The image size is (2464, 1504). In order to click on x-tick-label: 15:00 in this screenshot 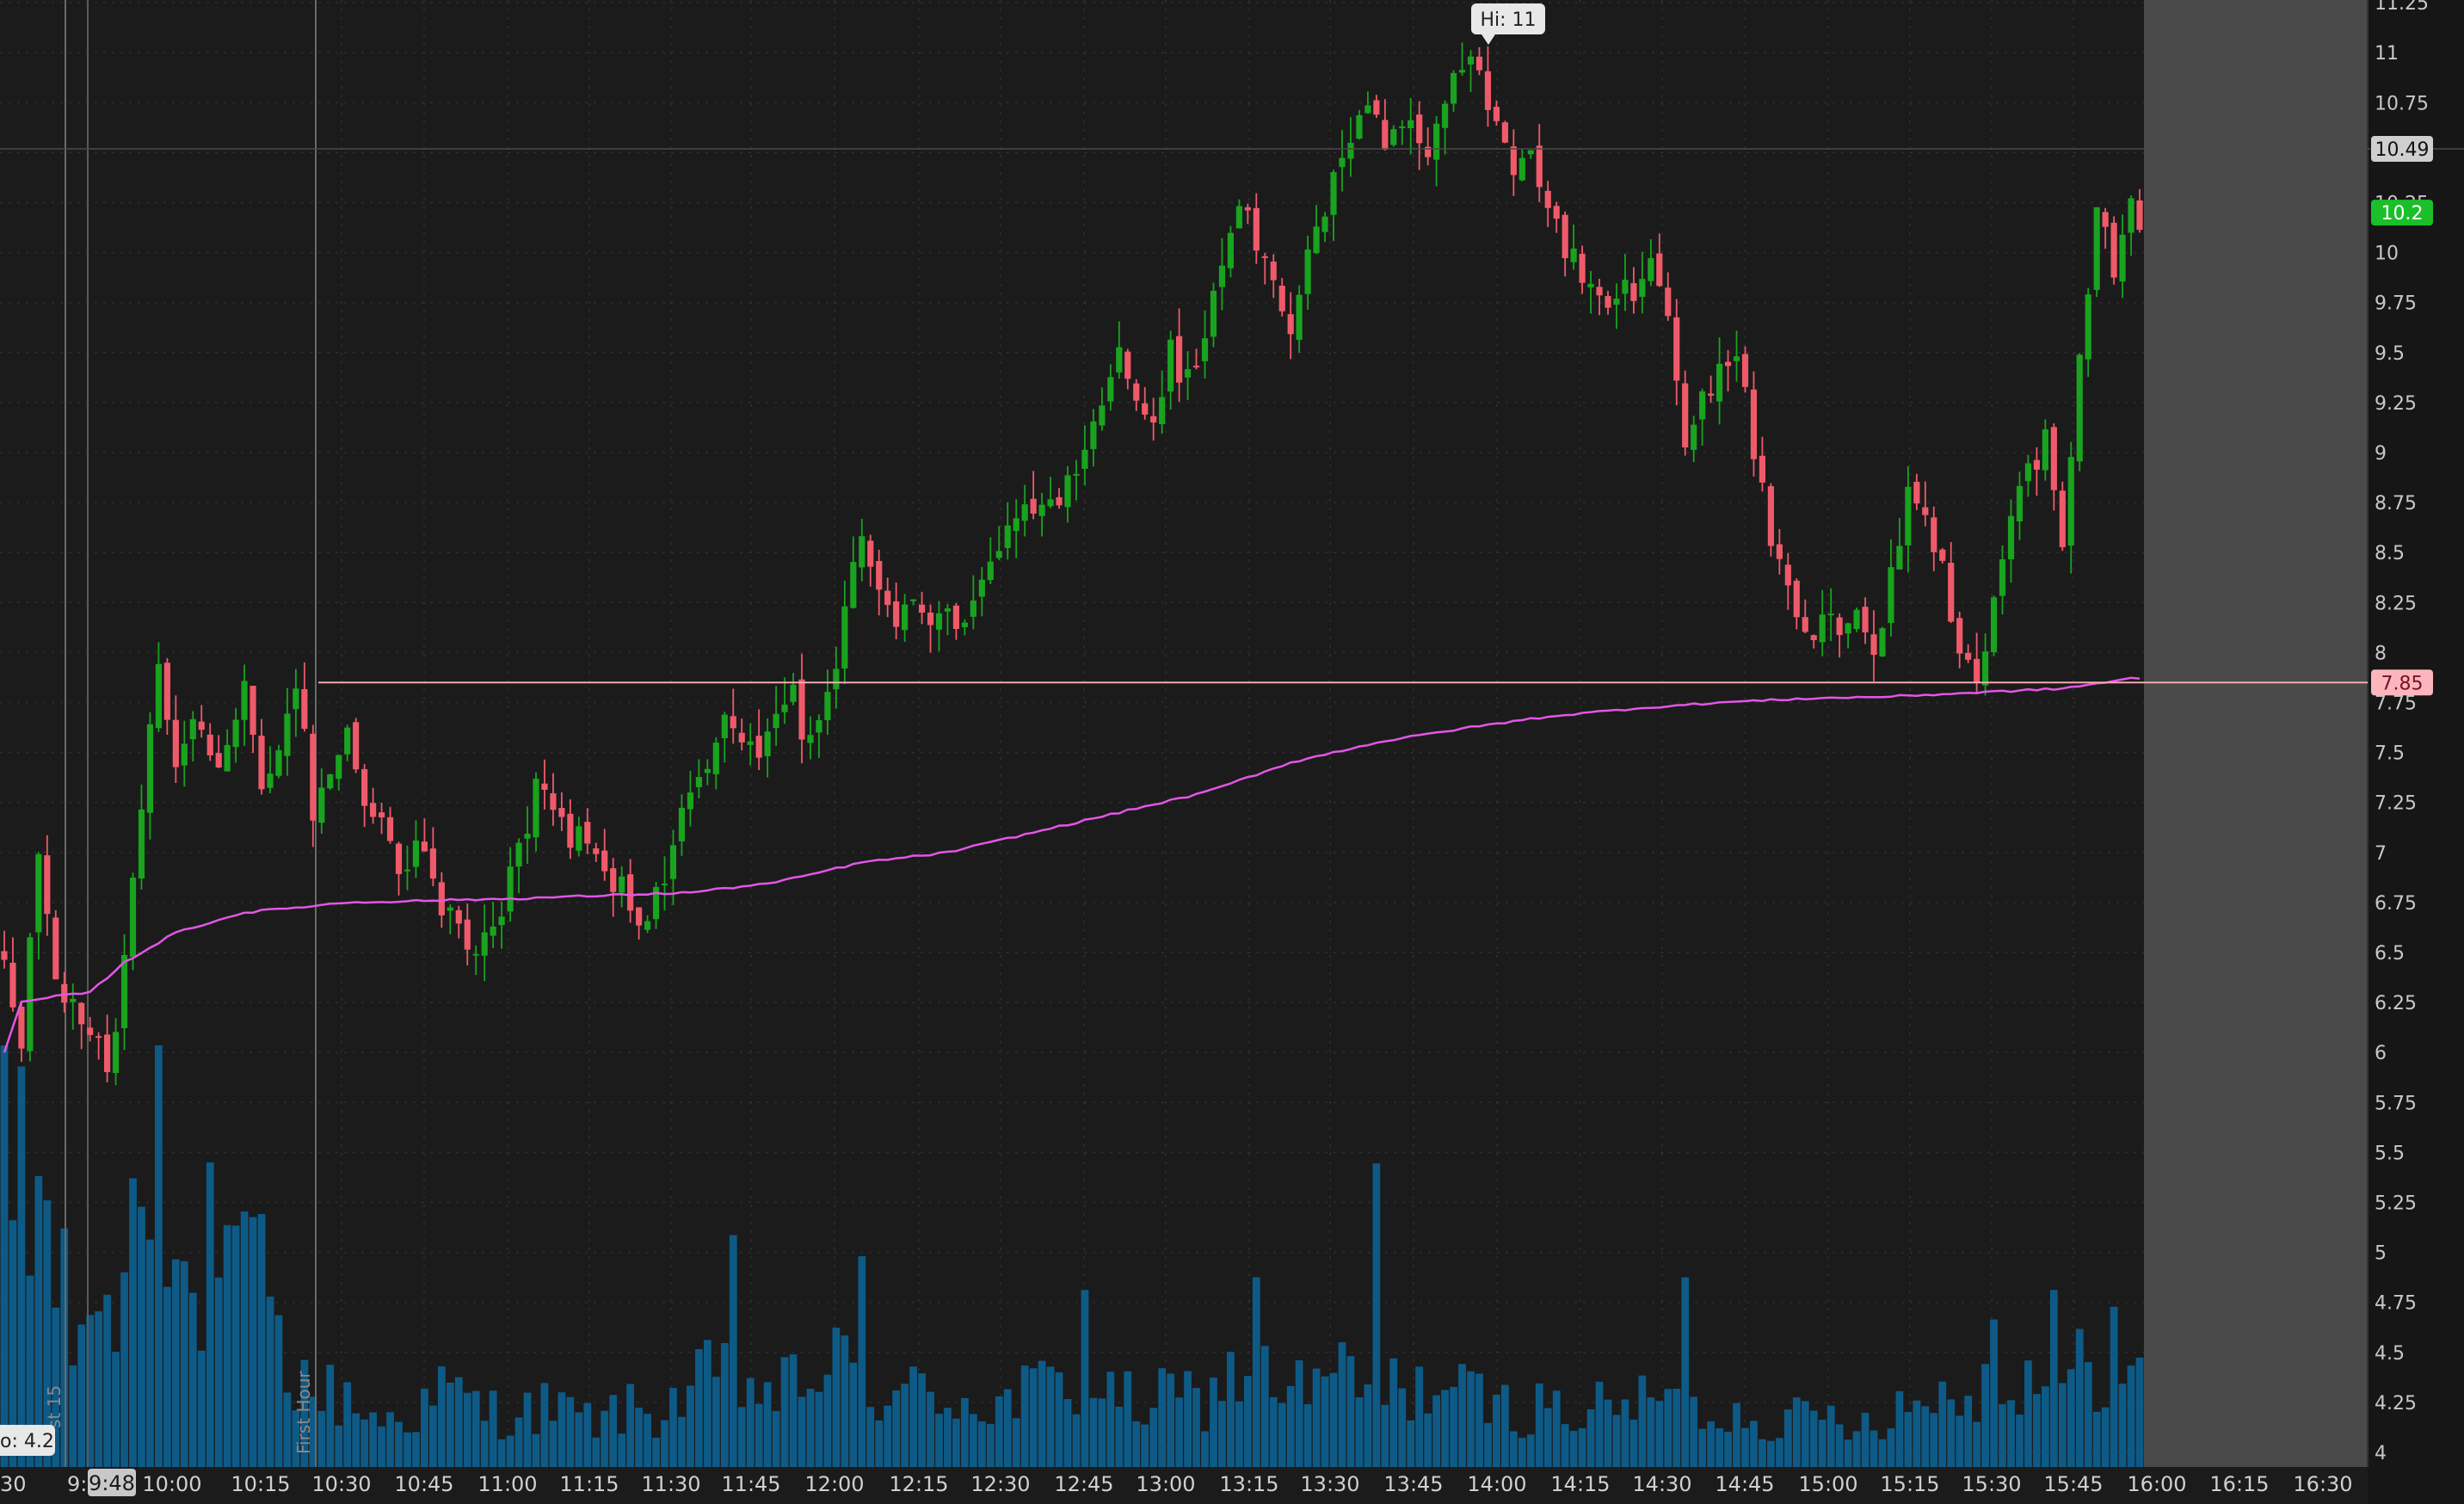, I will do `click(1828, 1484)`.